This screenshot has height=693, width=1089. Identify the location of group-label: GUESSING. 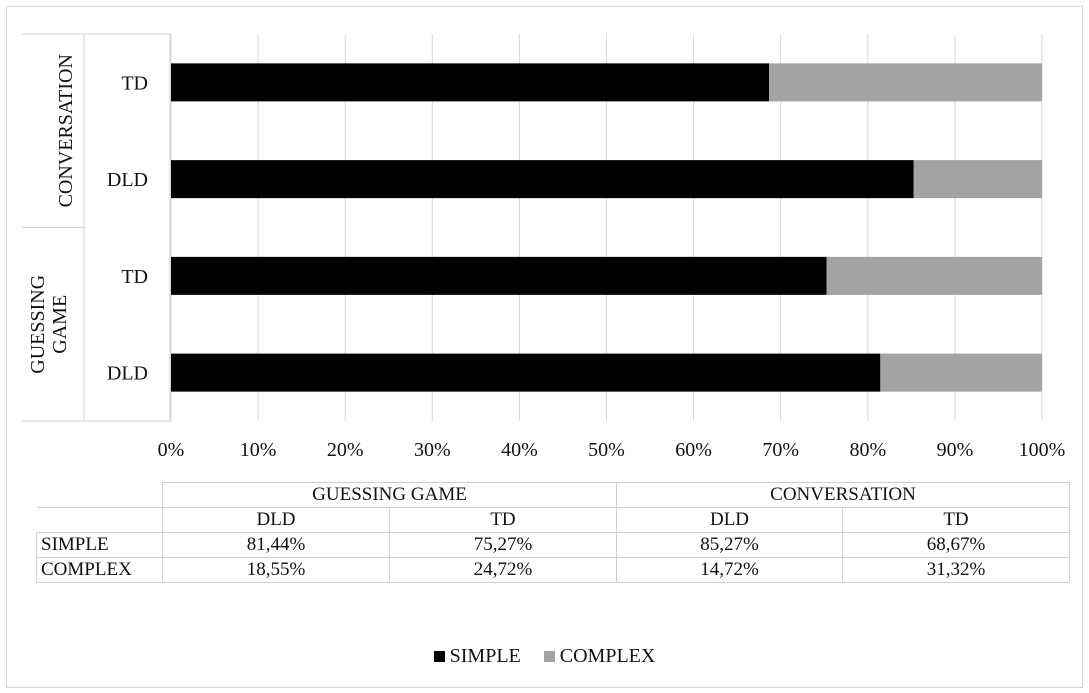
(38, 324).